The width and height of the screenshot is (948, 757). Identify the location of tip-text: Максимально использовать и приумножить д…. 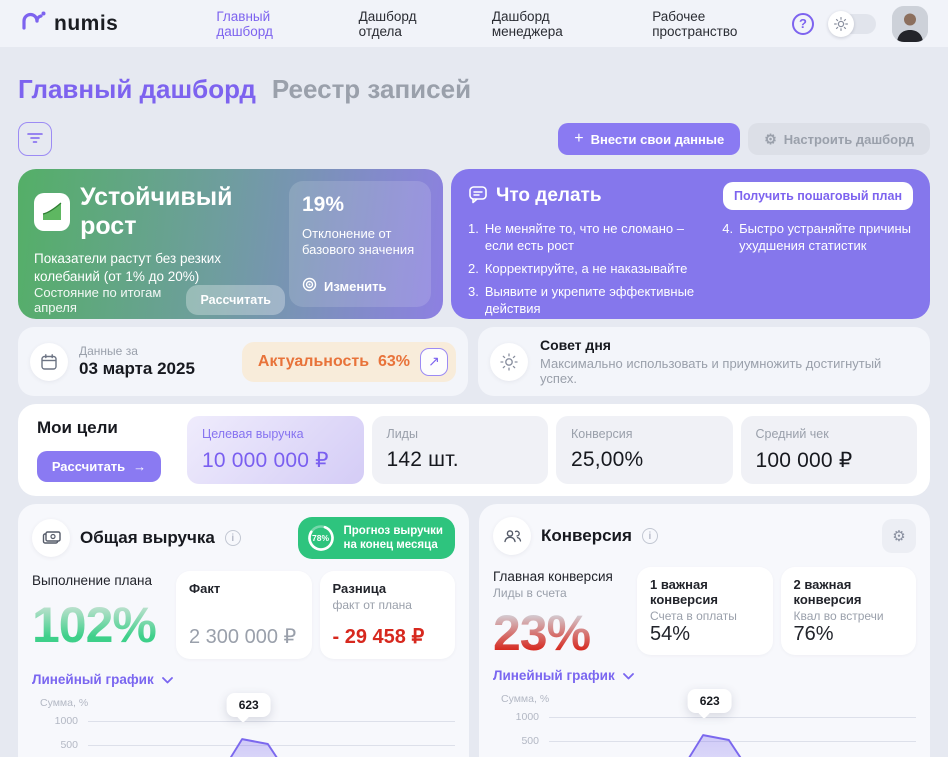
(711, 371).